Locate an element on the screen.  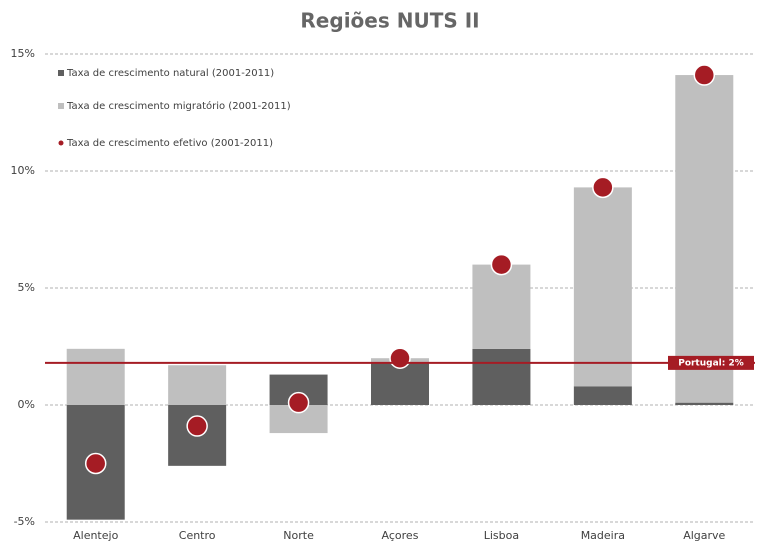
reference-label-box is located at coordinates (711, 362).